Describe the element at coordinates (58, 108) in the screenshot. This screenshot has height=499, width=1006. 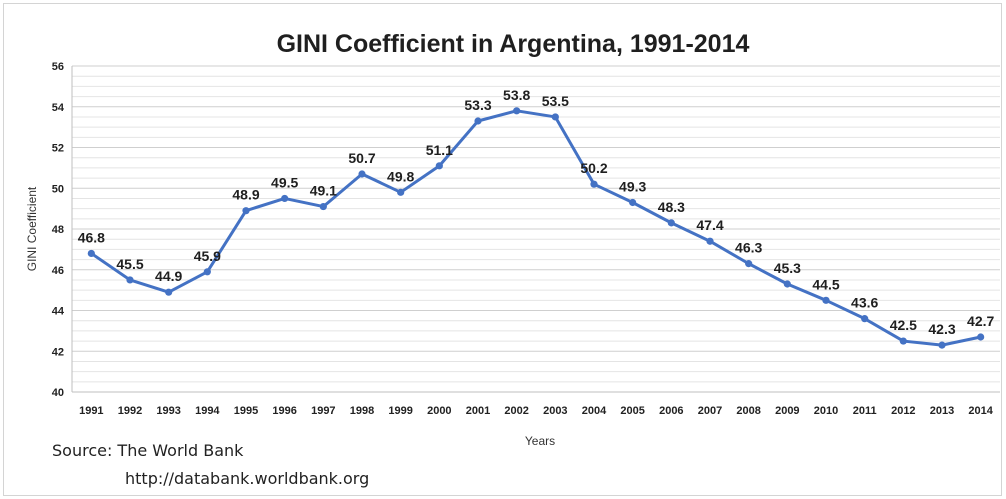
I see `y-tick-label: 54` at that location.